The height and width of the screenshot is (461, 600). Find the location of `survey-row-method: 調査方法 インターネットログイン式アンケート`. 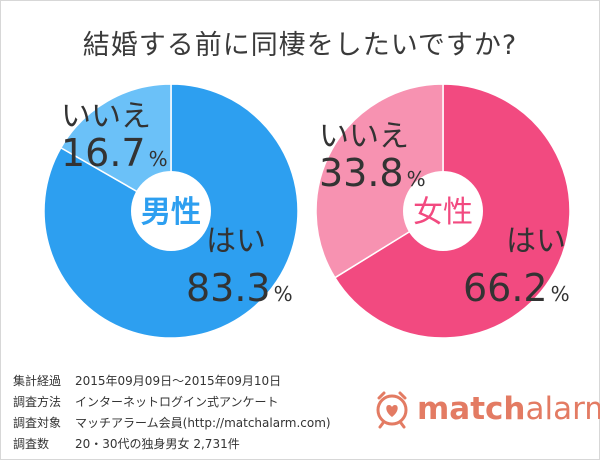

survey-row-method: 調査方法 インターネットログイン式アンケート is located at coordinates (172, 402).